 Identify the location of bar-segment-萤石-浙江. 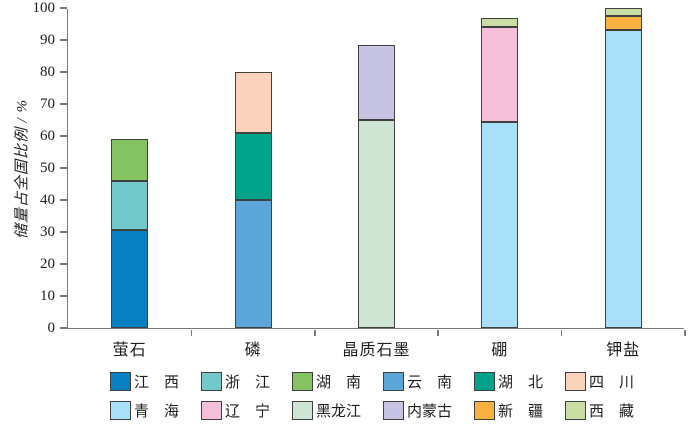
(130, 205).